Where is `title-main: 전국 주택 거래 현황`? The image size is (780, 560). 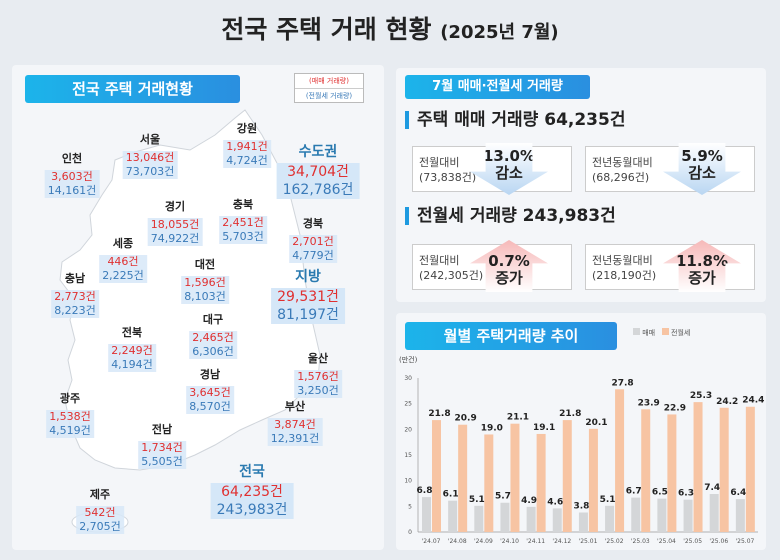 title-main: 전국 주택 거래 현황 is located at coordinates (326, 29).